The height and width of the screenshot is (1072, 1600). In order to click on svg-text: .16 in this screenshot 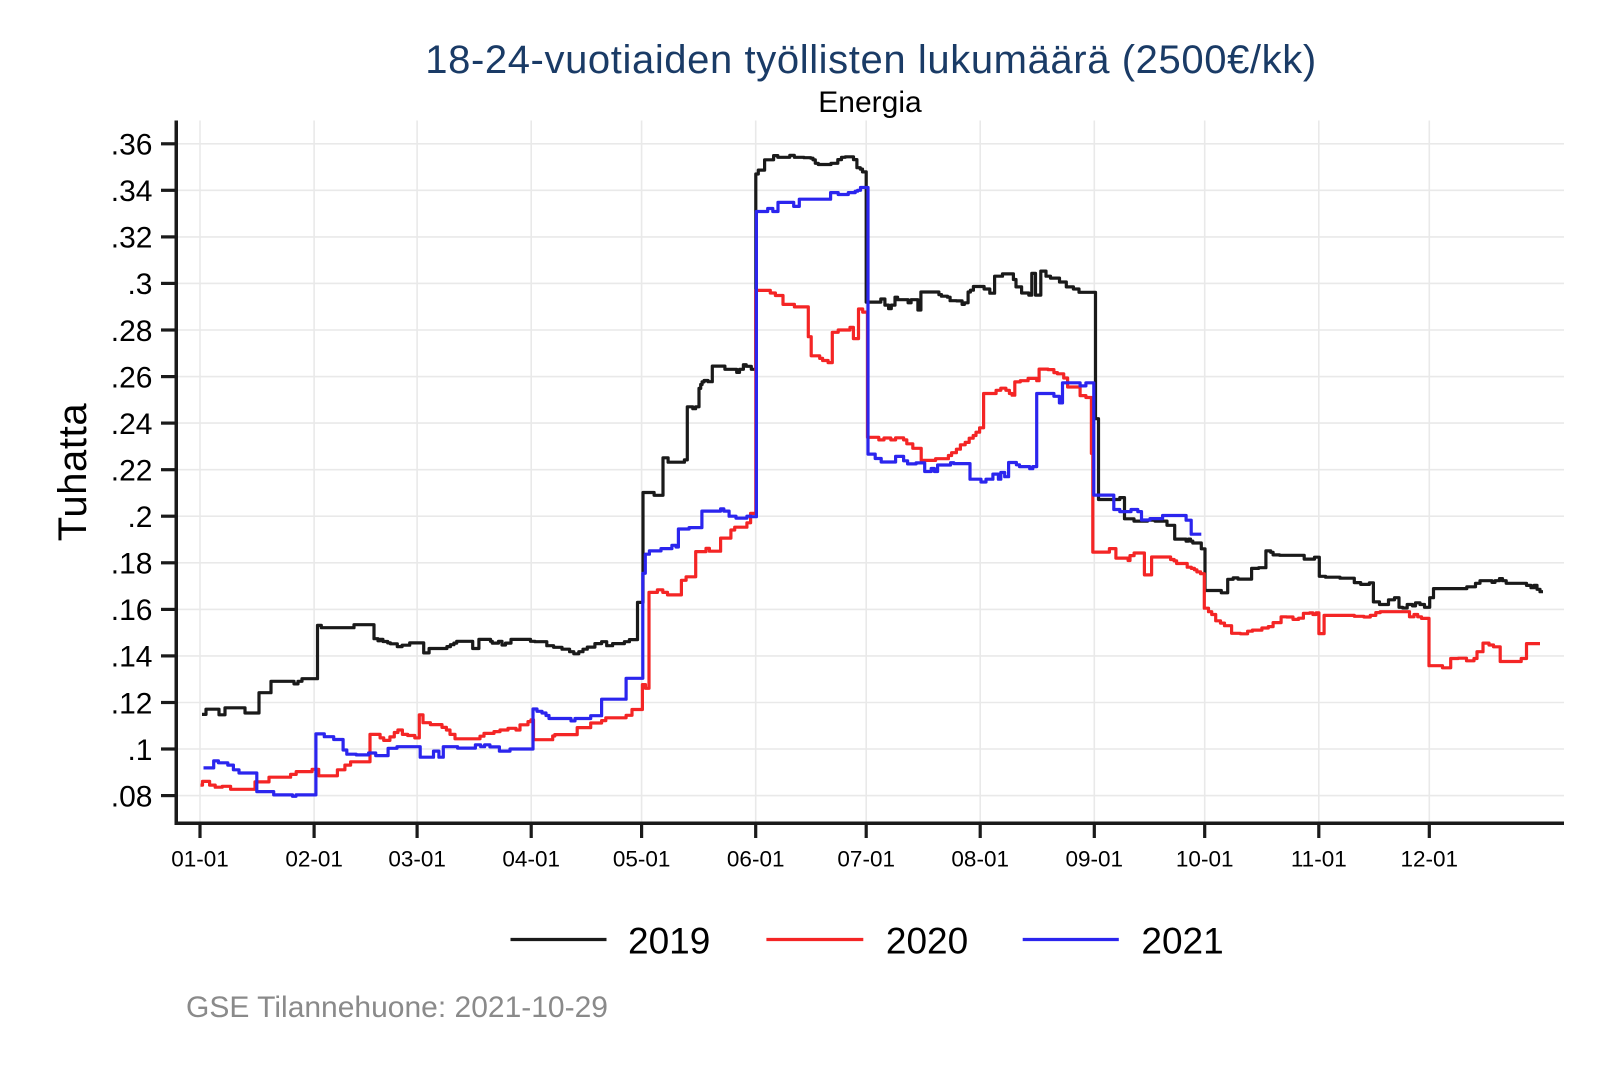, I will do `click(132, 610)`.